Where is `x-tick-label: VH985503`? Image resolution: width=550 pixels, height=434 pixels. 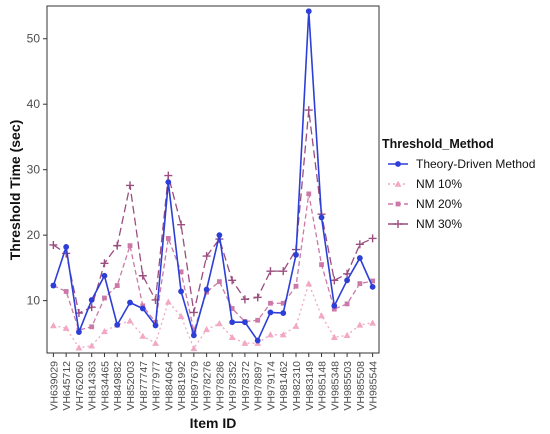
x-tick-label: VH985503 is located at coordinates (348, 386).